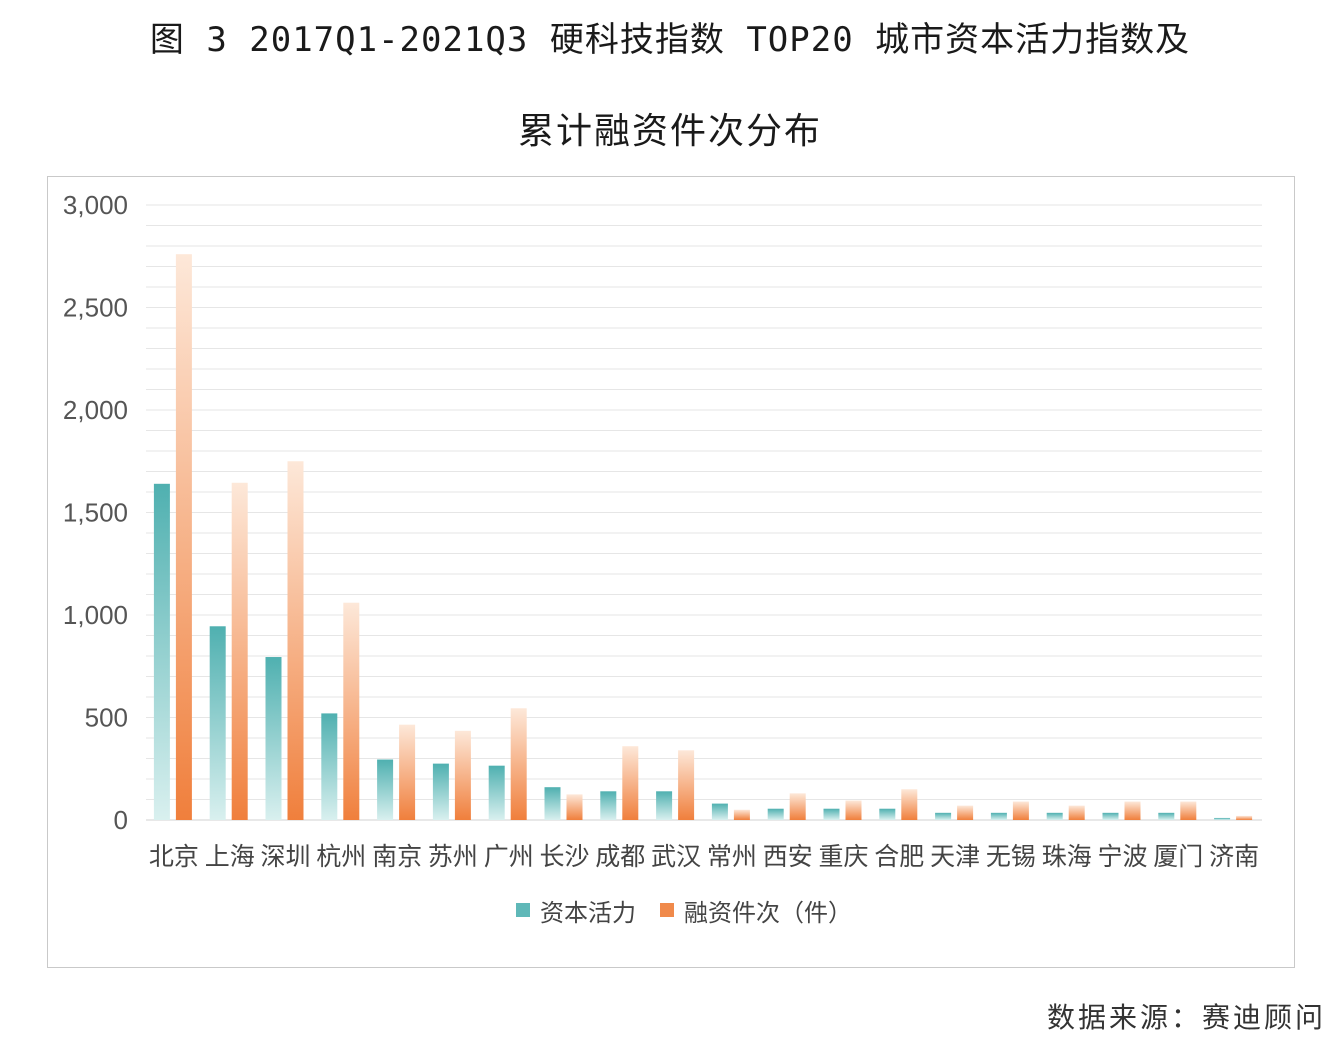  What do you see at coordinates (670, 40) in the screenshot?
I see `chart-title-line-1: 图 3 2017Q1-2021Q3 硬科技指数 TOP20 城市资本活力指数及` at bounding box center [670, 40].